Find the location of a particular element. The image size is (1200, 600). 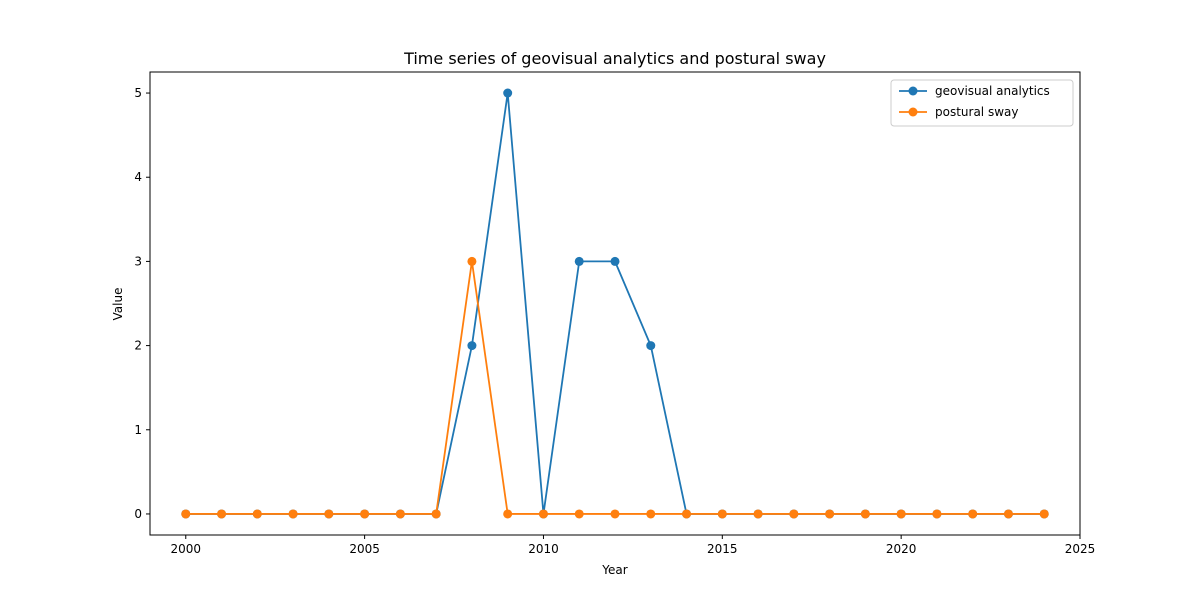

y-axis: 0 1 2 3 4 5 is located at coordinates (142, 303).